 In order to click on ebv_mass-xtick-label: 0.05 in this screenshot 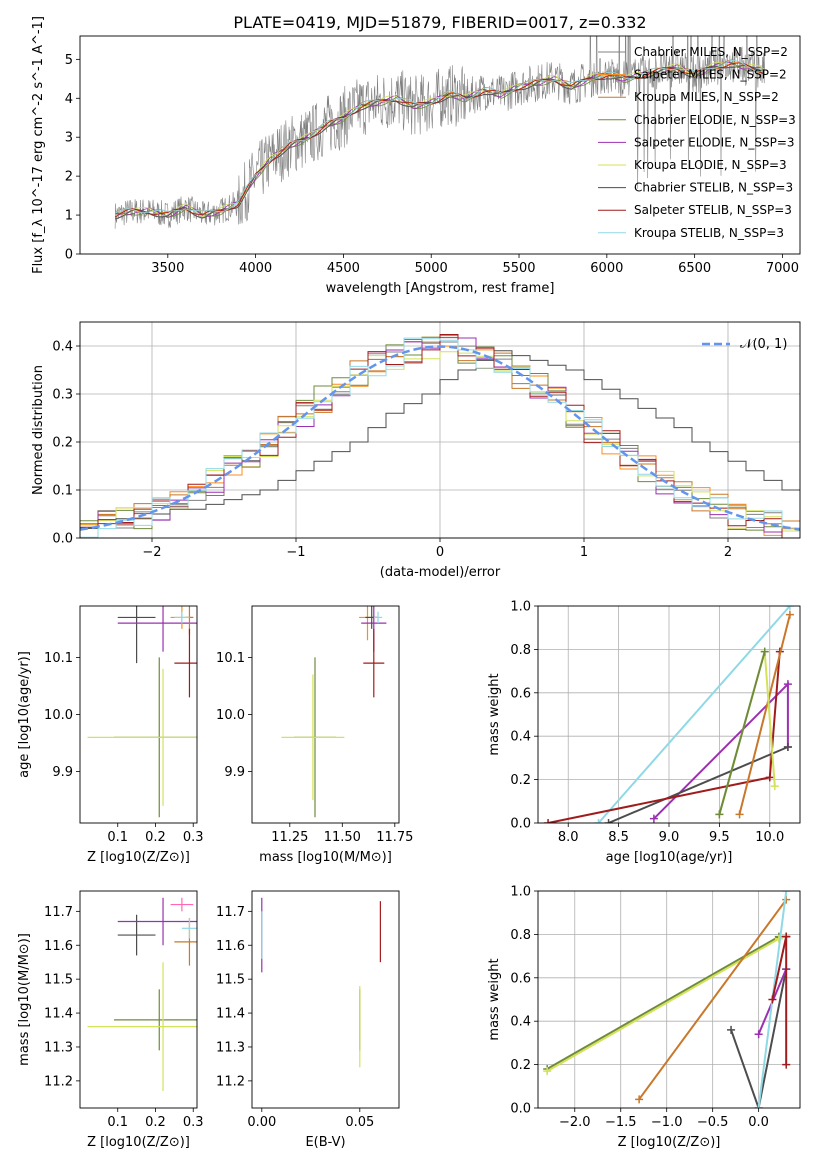, I will do `click(359, 1122)`.